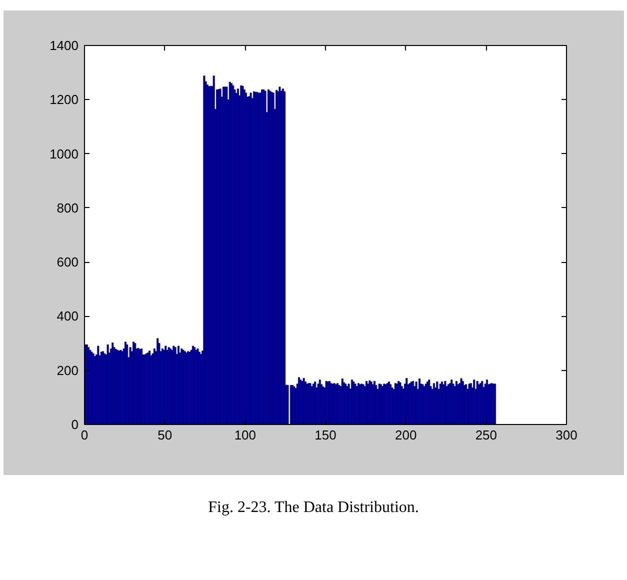  Describe the element at coordinates (67, 370) in the screenshot. I see `y-tick-label: 200` at that location.